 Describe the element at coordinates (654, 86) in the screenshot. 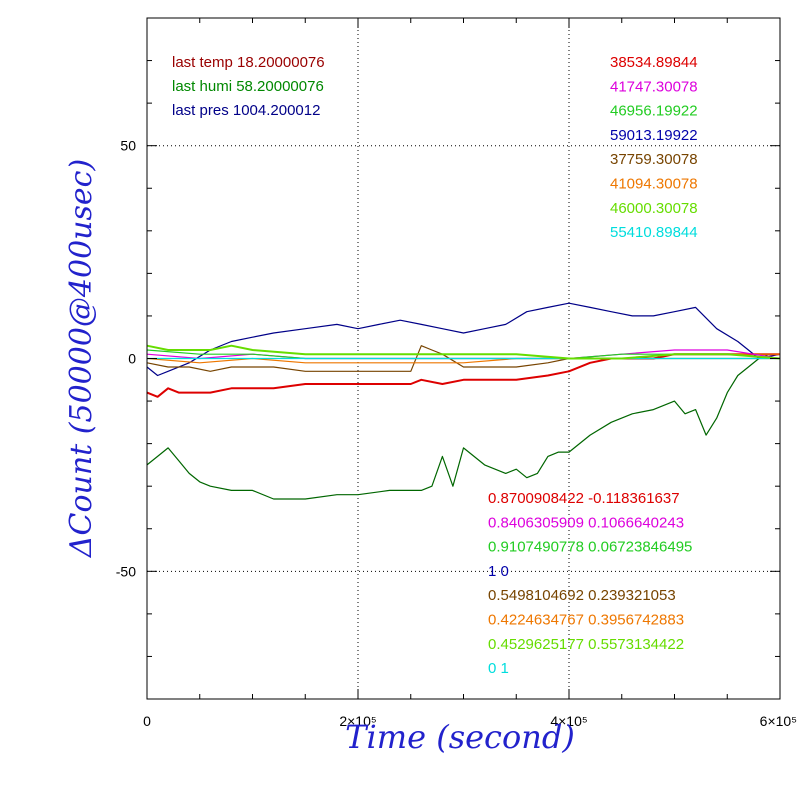

I see `base-value-label: 41747.30078` at that location.